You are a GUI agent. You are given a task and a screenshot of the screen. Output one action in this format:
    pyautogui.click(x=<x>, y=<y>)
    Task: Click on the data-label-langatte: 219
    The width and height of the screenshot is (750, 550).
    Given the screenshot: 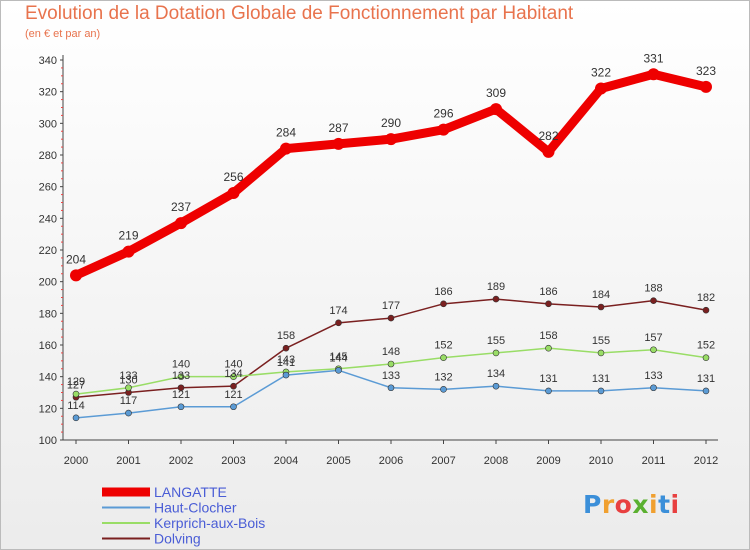 What is the action you would take?
    pyautogui.click(x=128, y=236)
    